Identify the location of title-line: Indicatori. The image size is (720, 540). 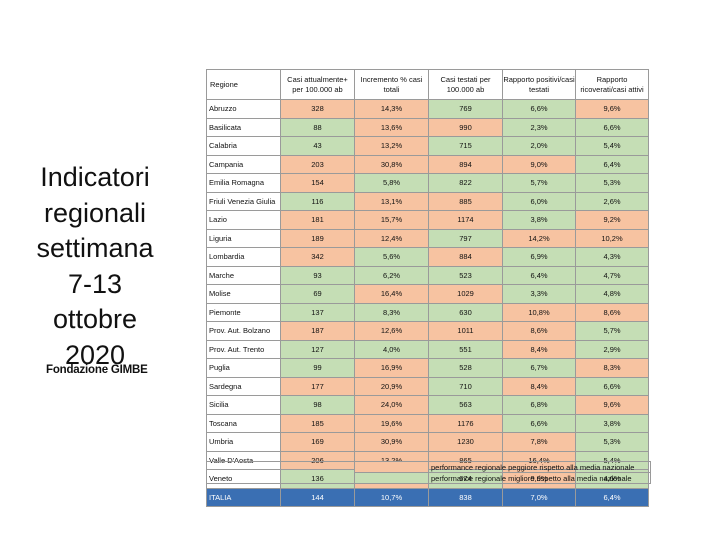
(95, 177).